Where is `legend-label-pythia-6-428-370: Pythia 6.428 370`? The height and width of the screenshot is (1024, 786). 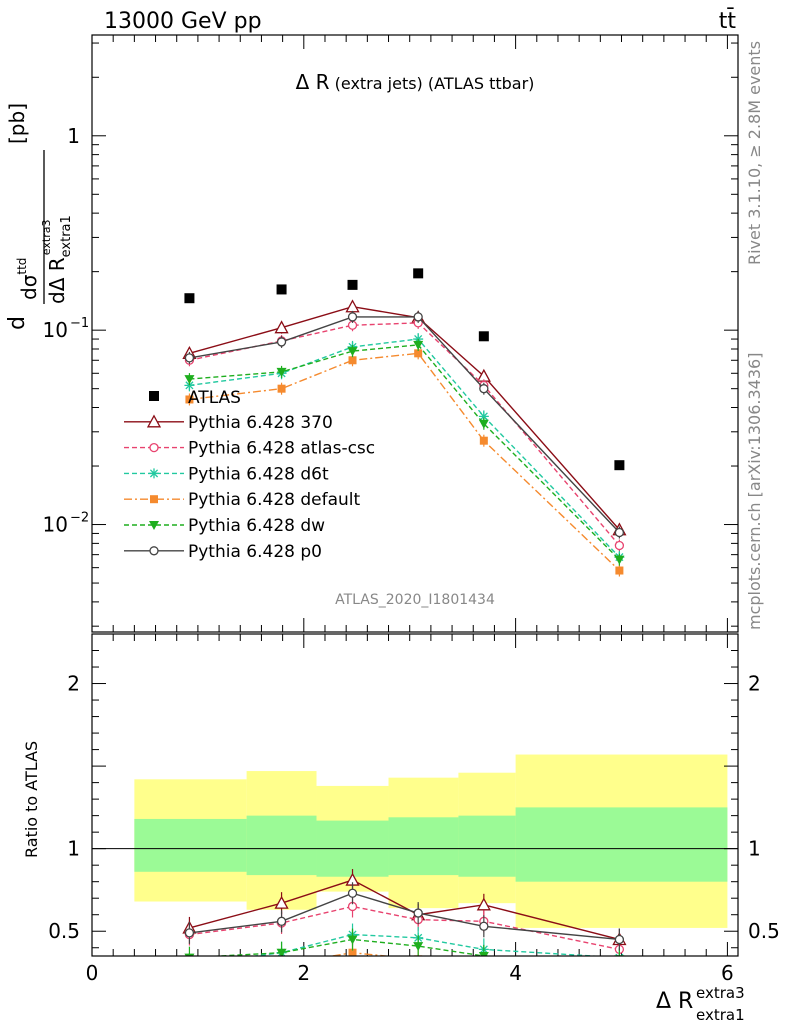 legend-label-pythia-6-428-370: Pythia 6.428 370 is located at coordinates (260, 423).